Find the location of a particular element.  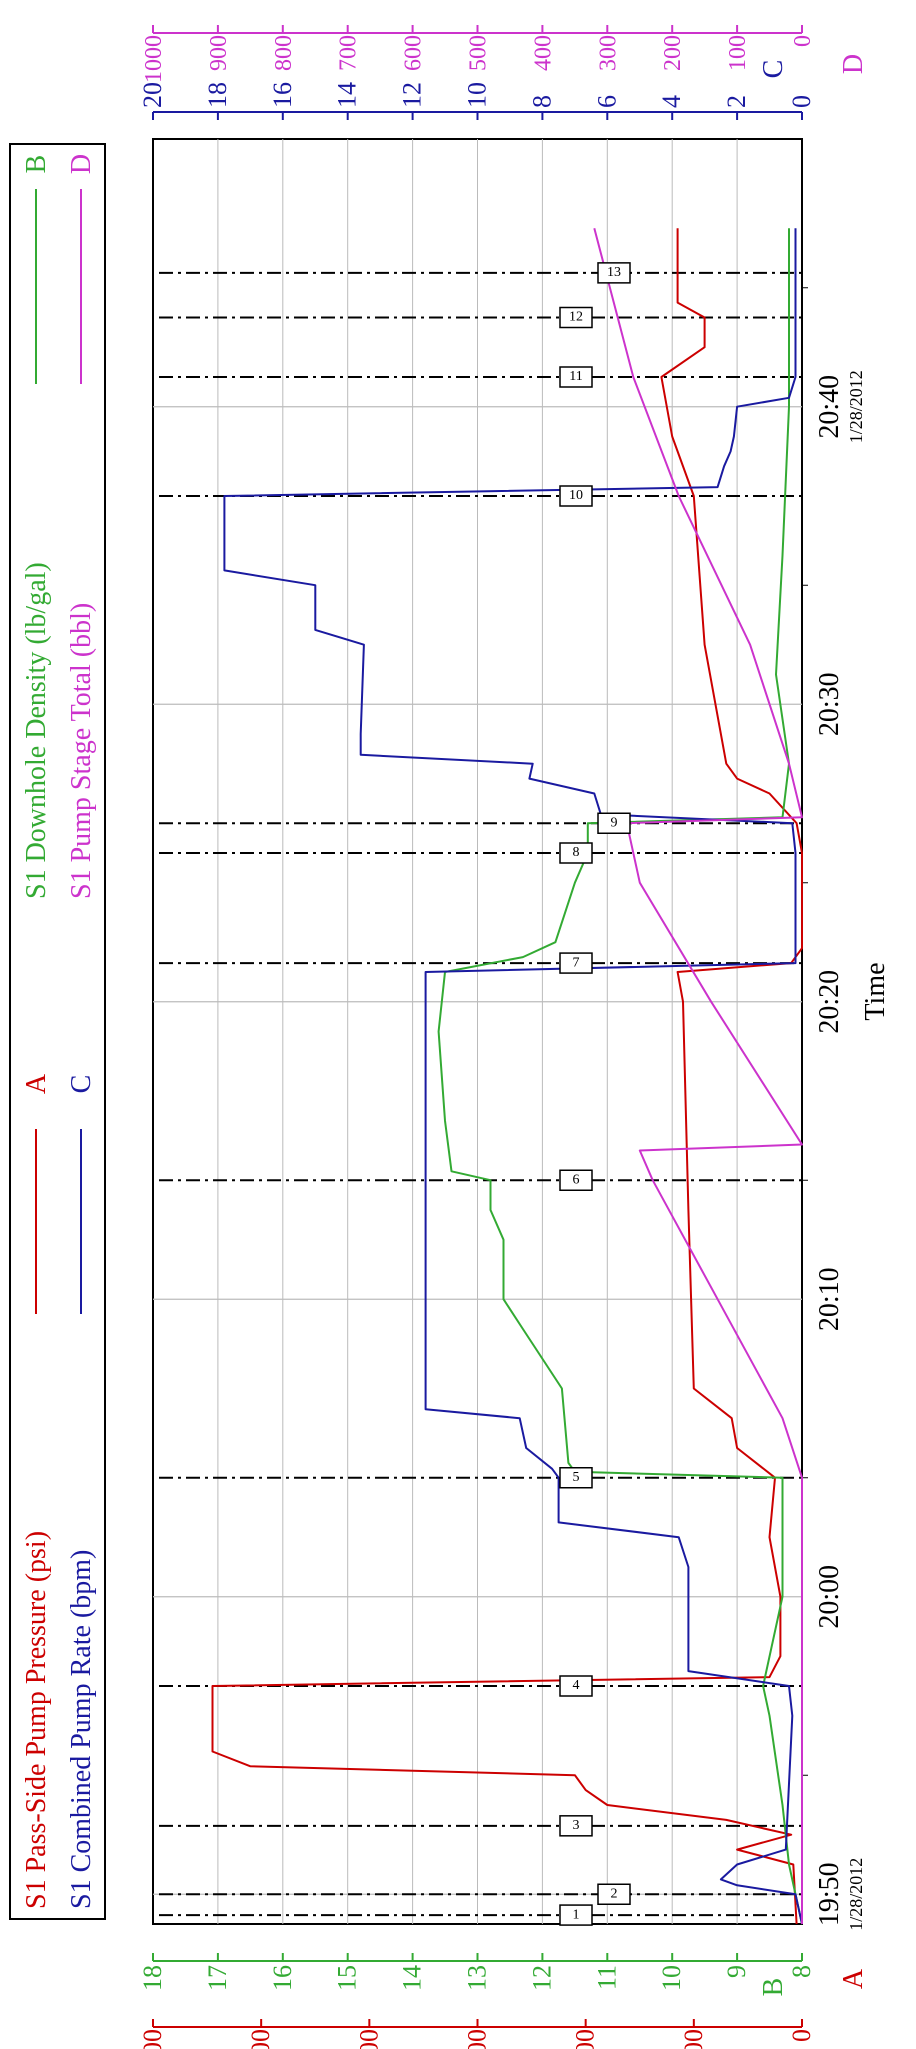

legend-label: S1 Downhole Density (lb/gal) is located at coordinates (36, 730).